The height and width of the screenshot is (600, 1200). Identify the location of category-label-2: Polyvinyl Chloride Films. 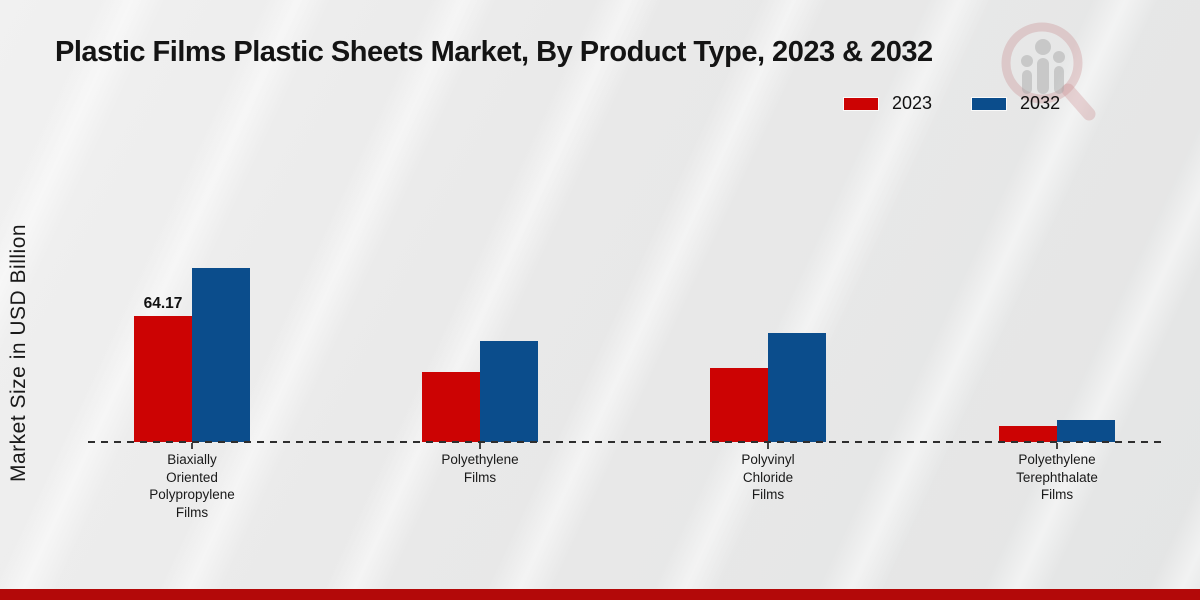
(768, 477).